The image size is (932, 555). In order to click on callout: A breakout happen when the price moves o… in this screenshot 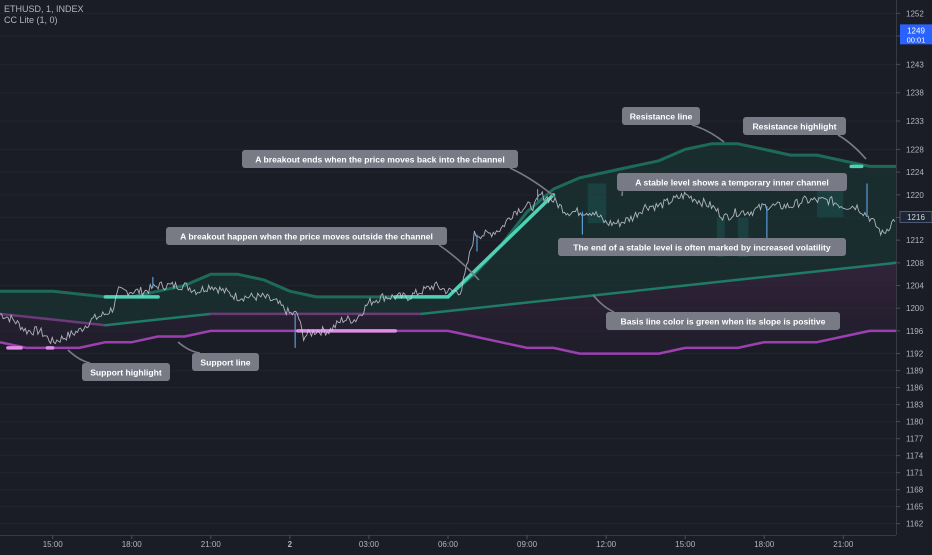, I will do `click(306, 236)`.